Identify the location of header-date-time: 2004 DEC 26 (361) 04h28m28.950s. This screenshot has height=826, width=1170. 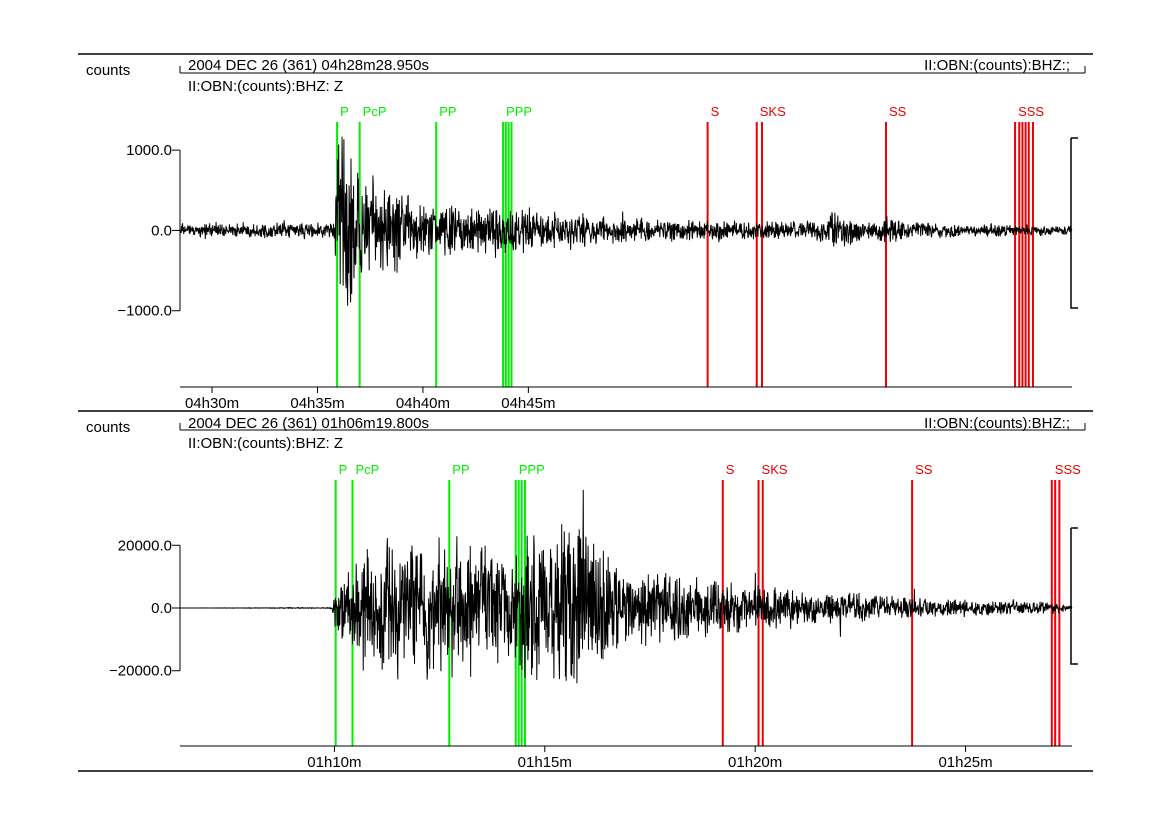
(308, 65).